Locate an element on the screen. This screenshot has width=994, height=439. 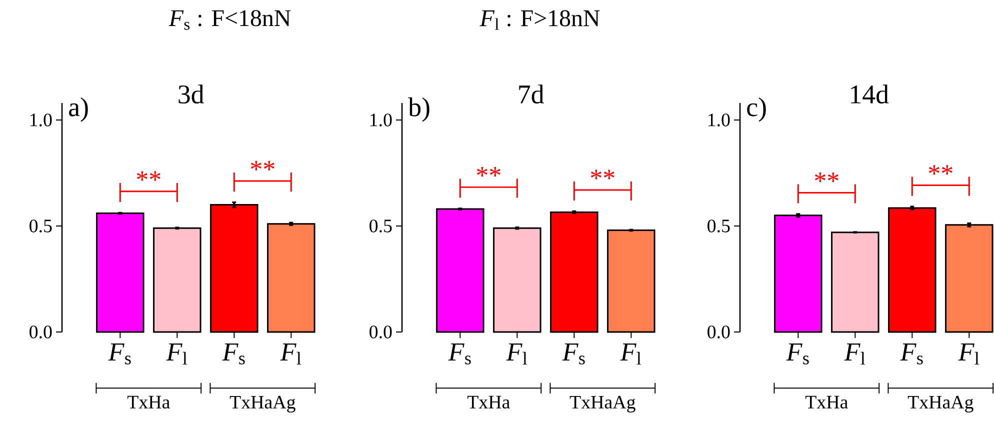
chart-title: 14d is located at coordinates (870, 94).